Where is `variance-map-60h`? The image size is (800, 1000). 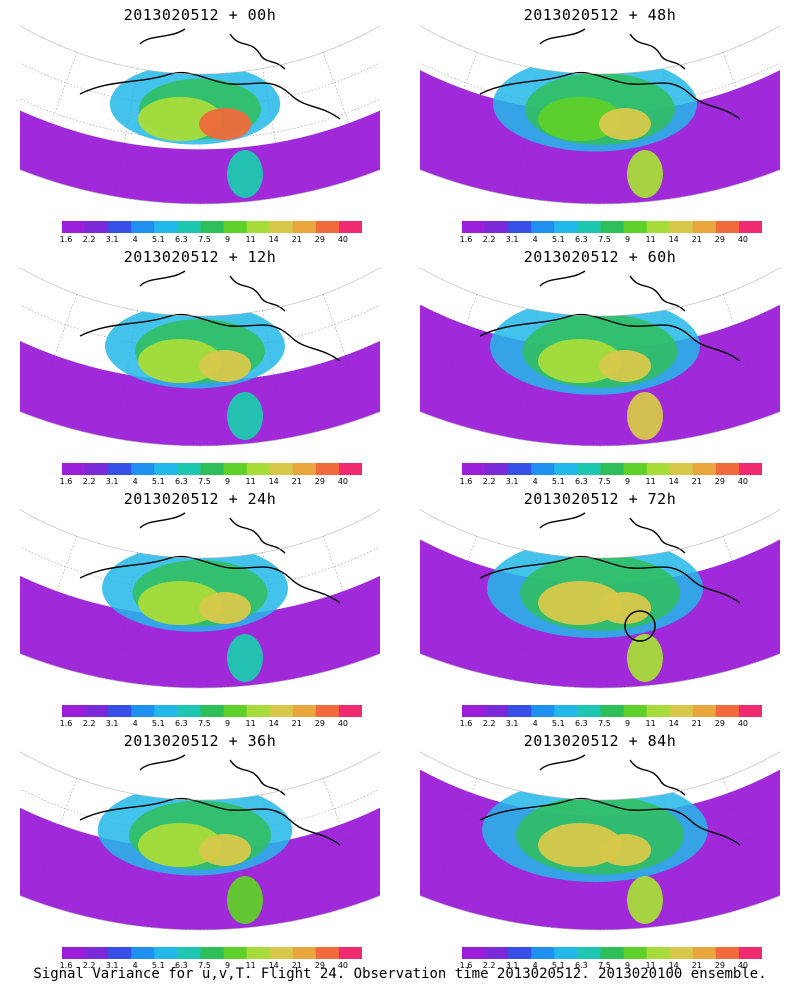
variance-map-60h is located at coordinates (600, 357).